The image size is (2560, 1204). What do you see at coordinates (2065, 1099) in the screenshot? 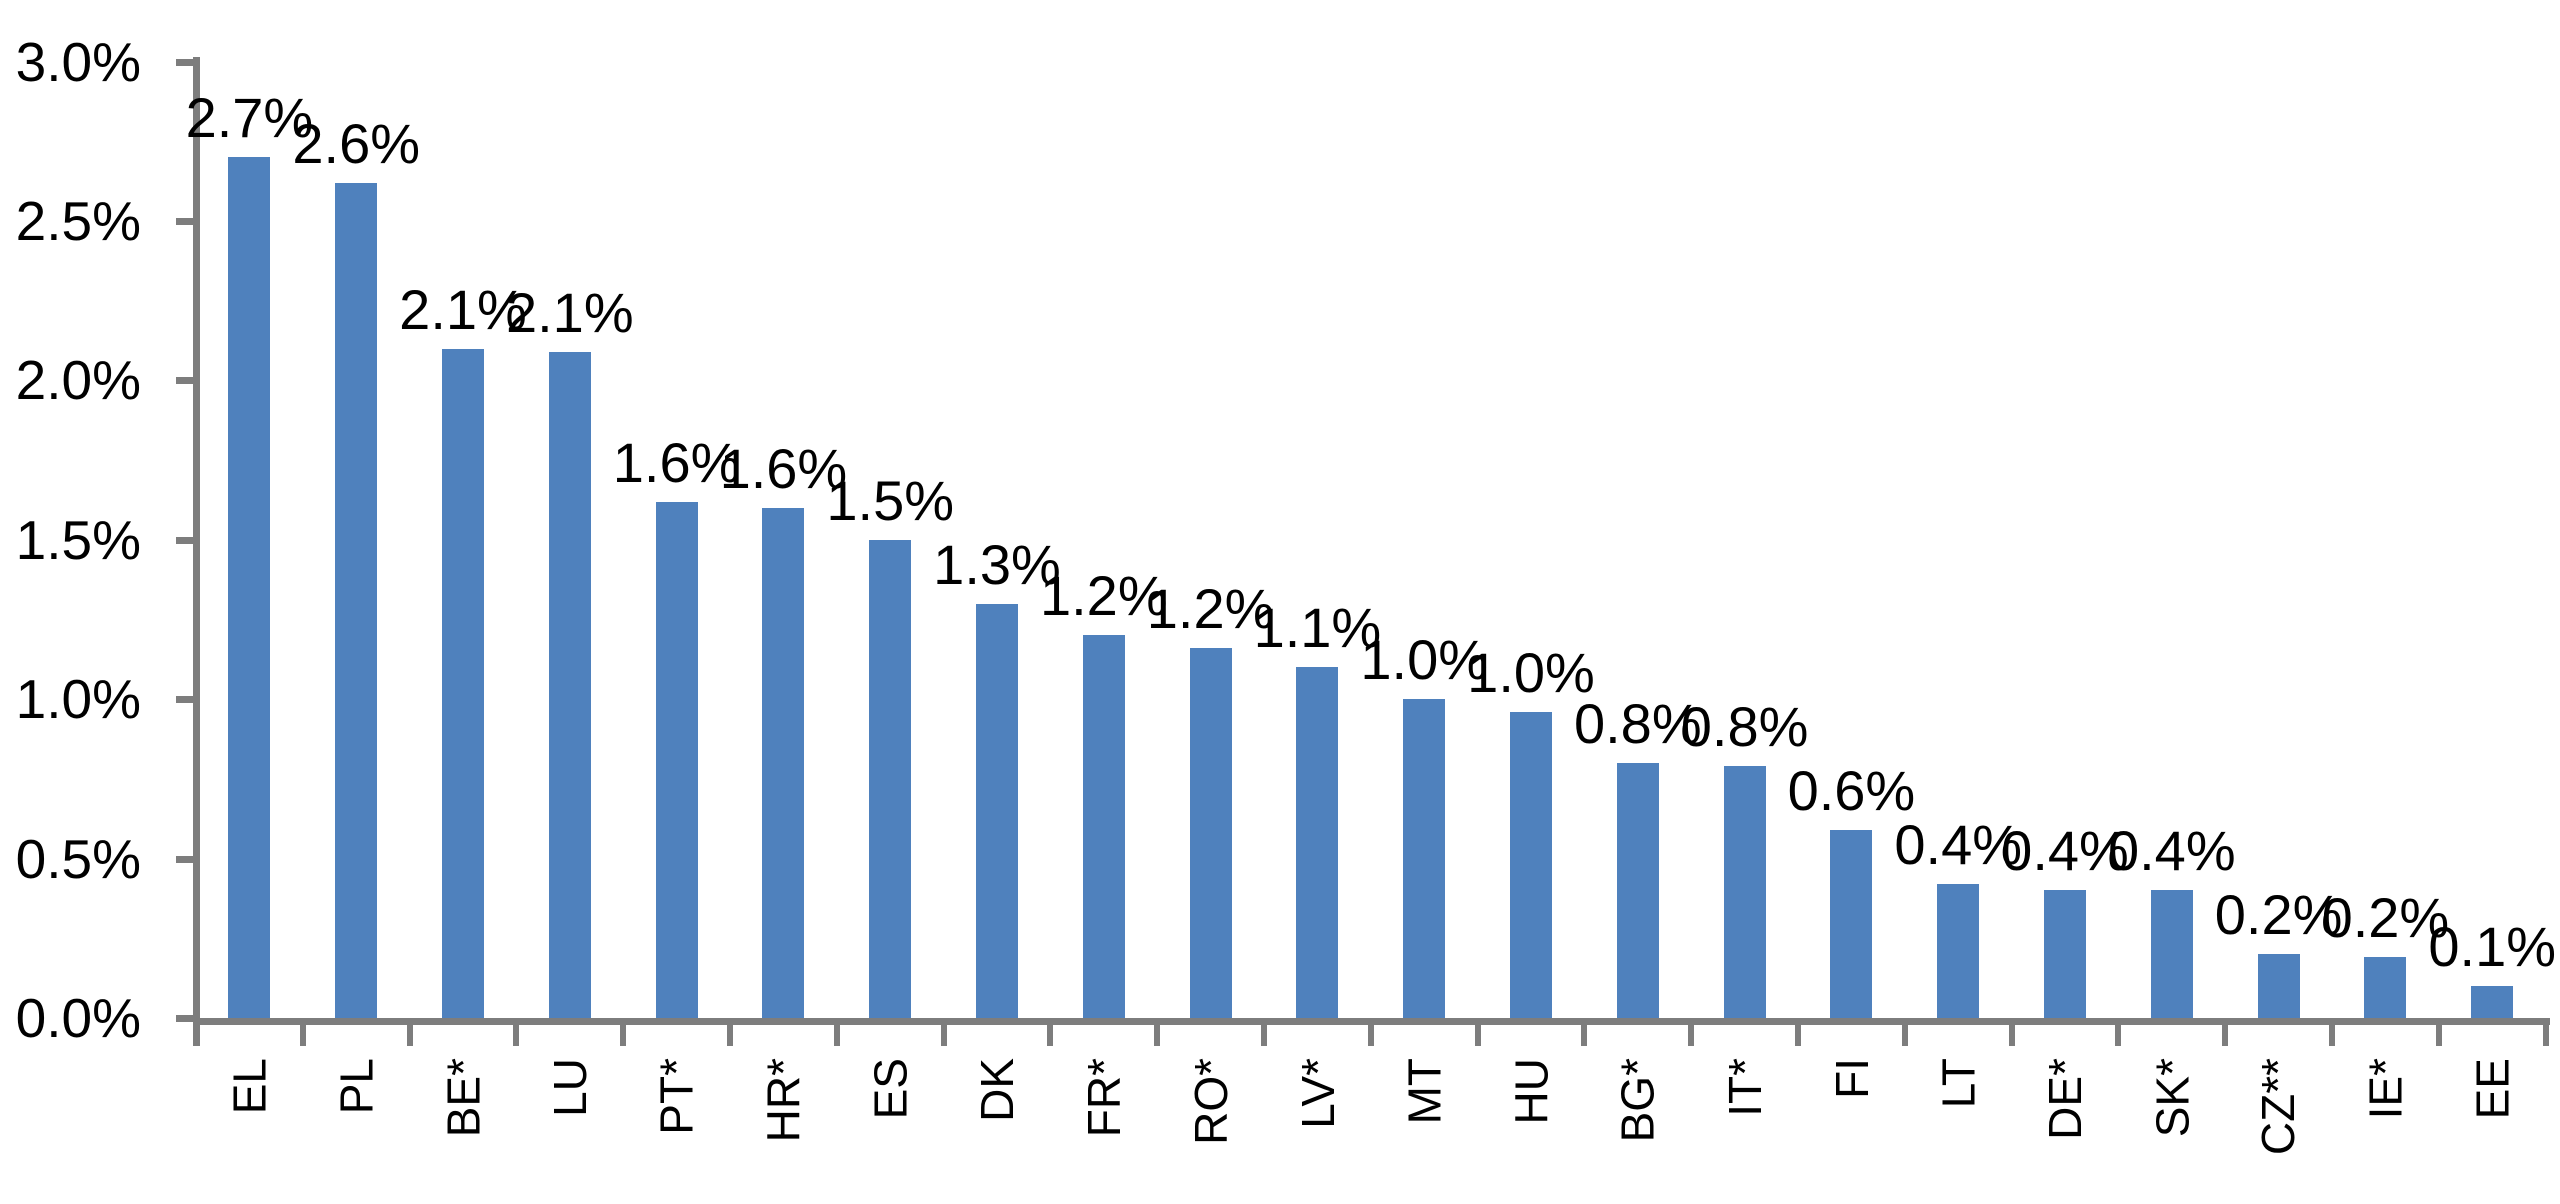
I see `x-axis-category-label: DE*` at bounding box center [2065, 1099].